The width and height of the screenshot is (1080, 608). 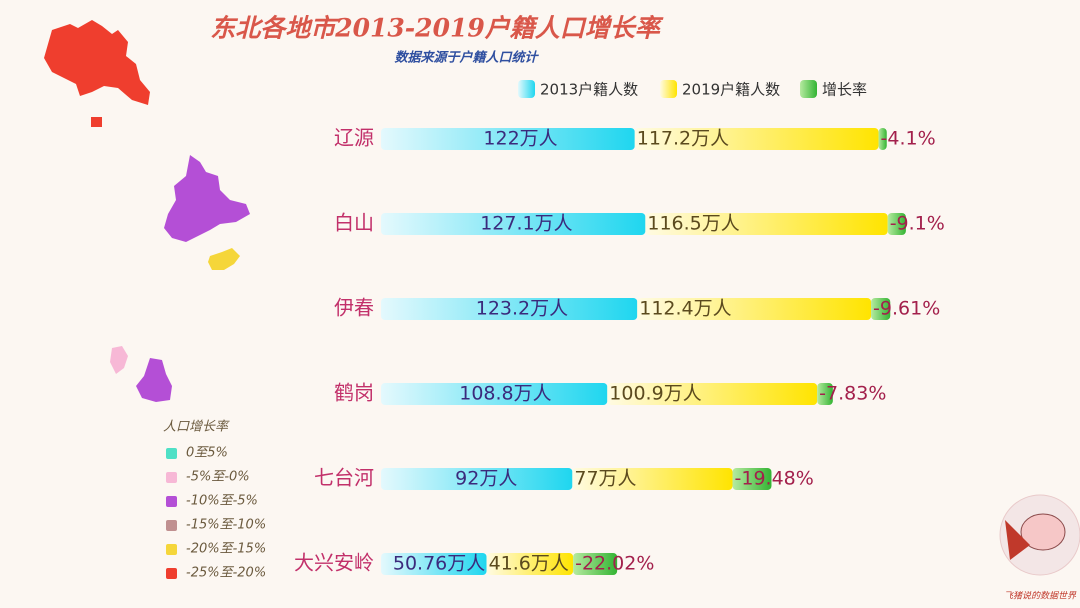 I want to click on category-label: 白山, so click(x=354, y=223).